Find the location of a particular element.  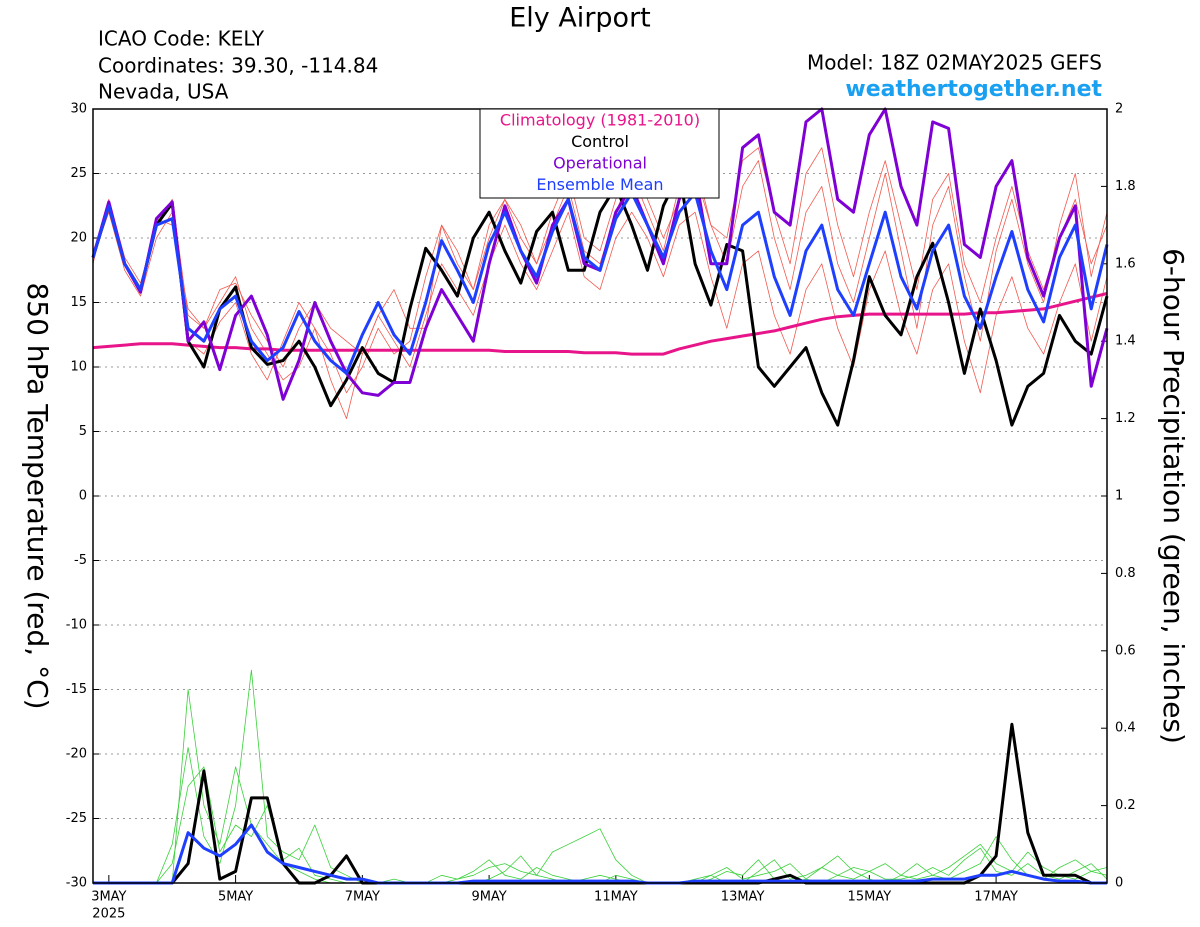

y-tick-label: 20 is located at coordinates (78, 238).